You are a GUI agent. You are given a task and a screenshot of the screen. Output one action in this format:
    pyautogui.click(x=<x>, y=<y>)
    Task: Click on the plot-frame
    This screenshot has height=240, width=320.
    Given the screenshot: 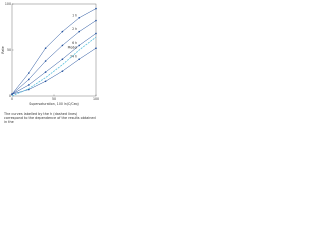 What is the action you would take?
    pyautogui.click(x=54, y=50)
    